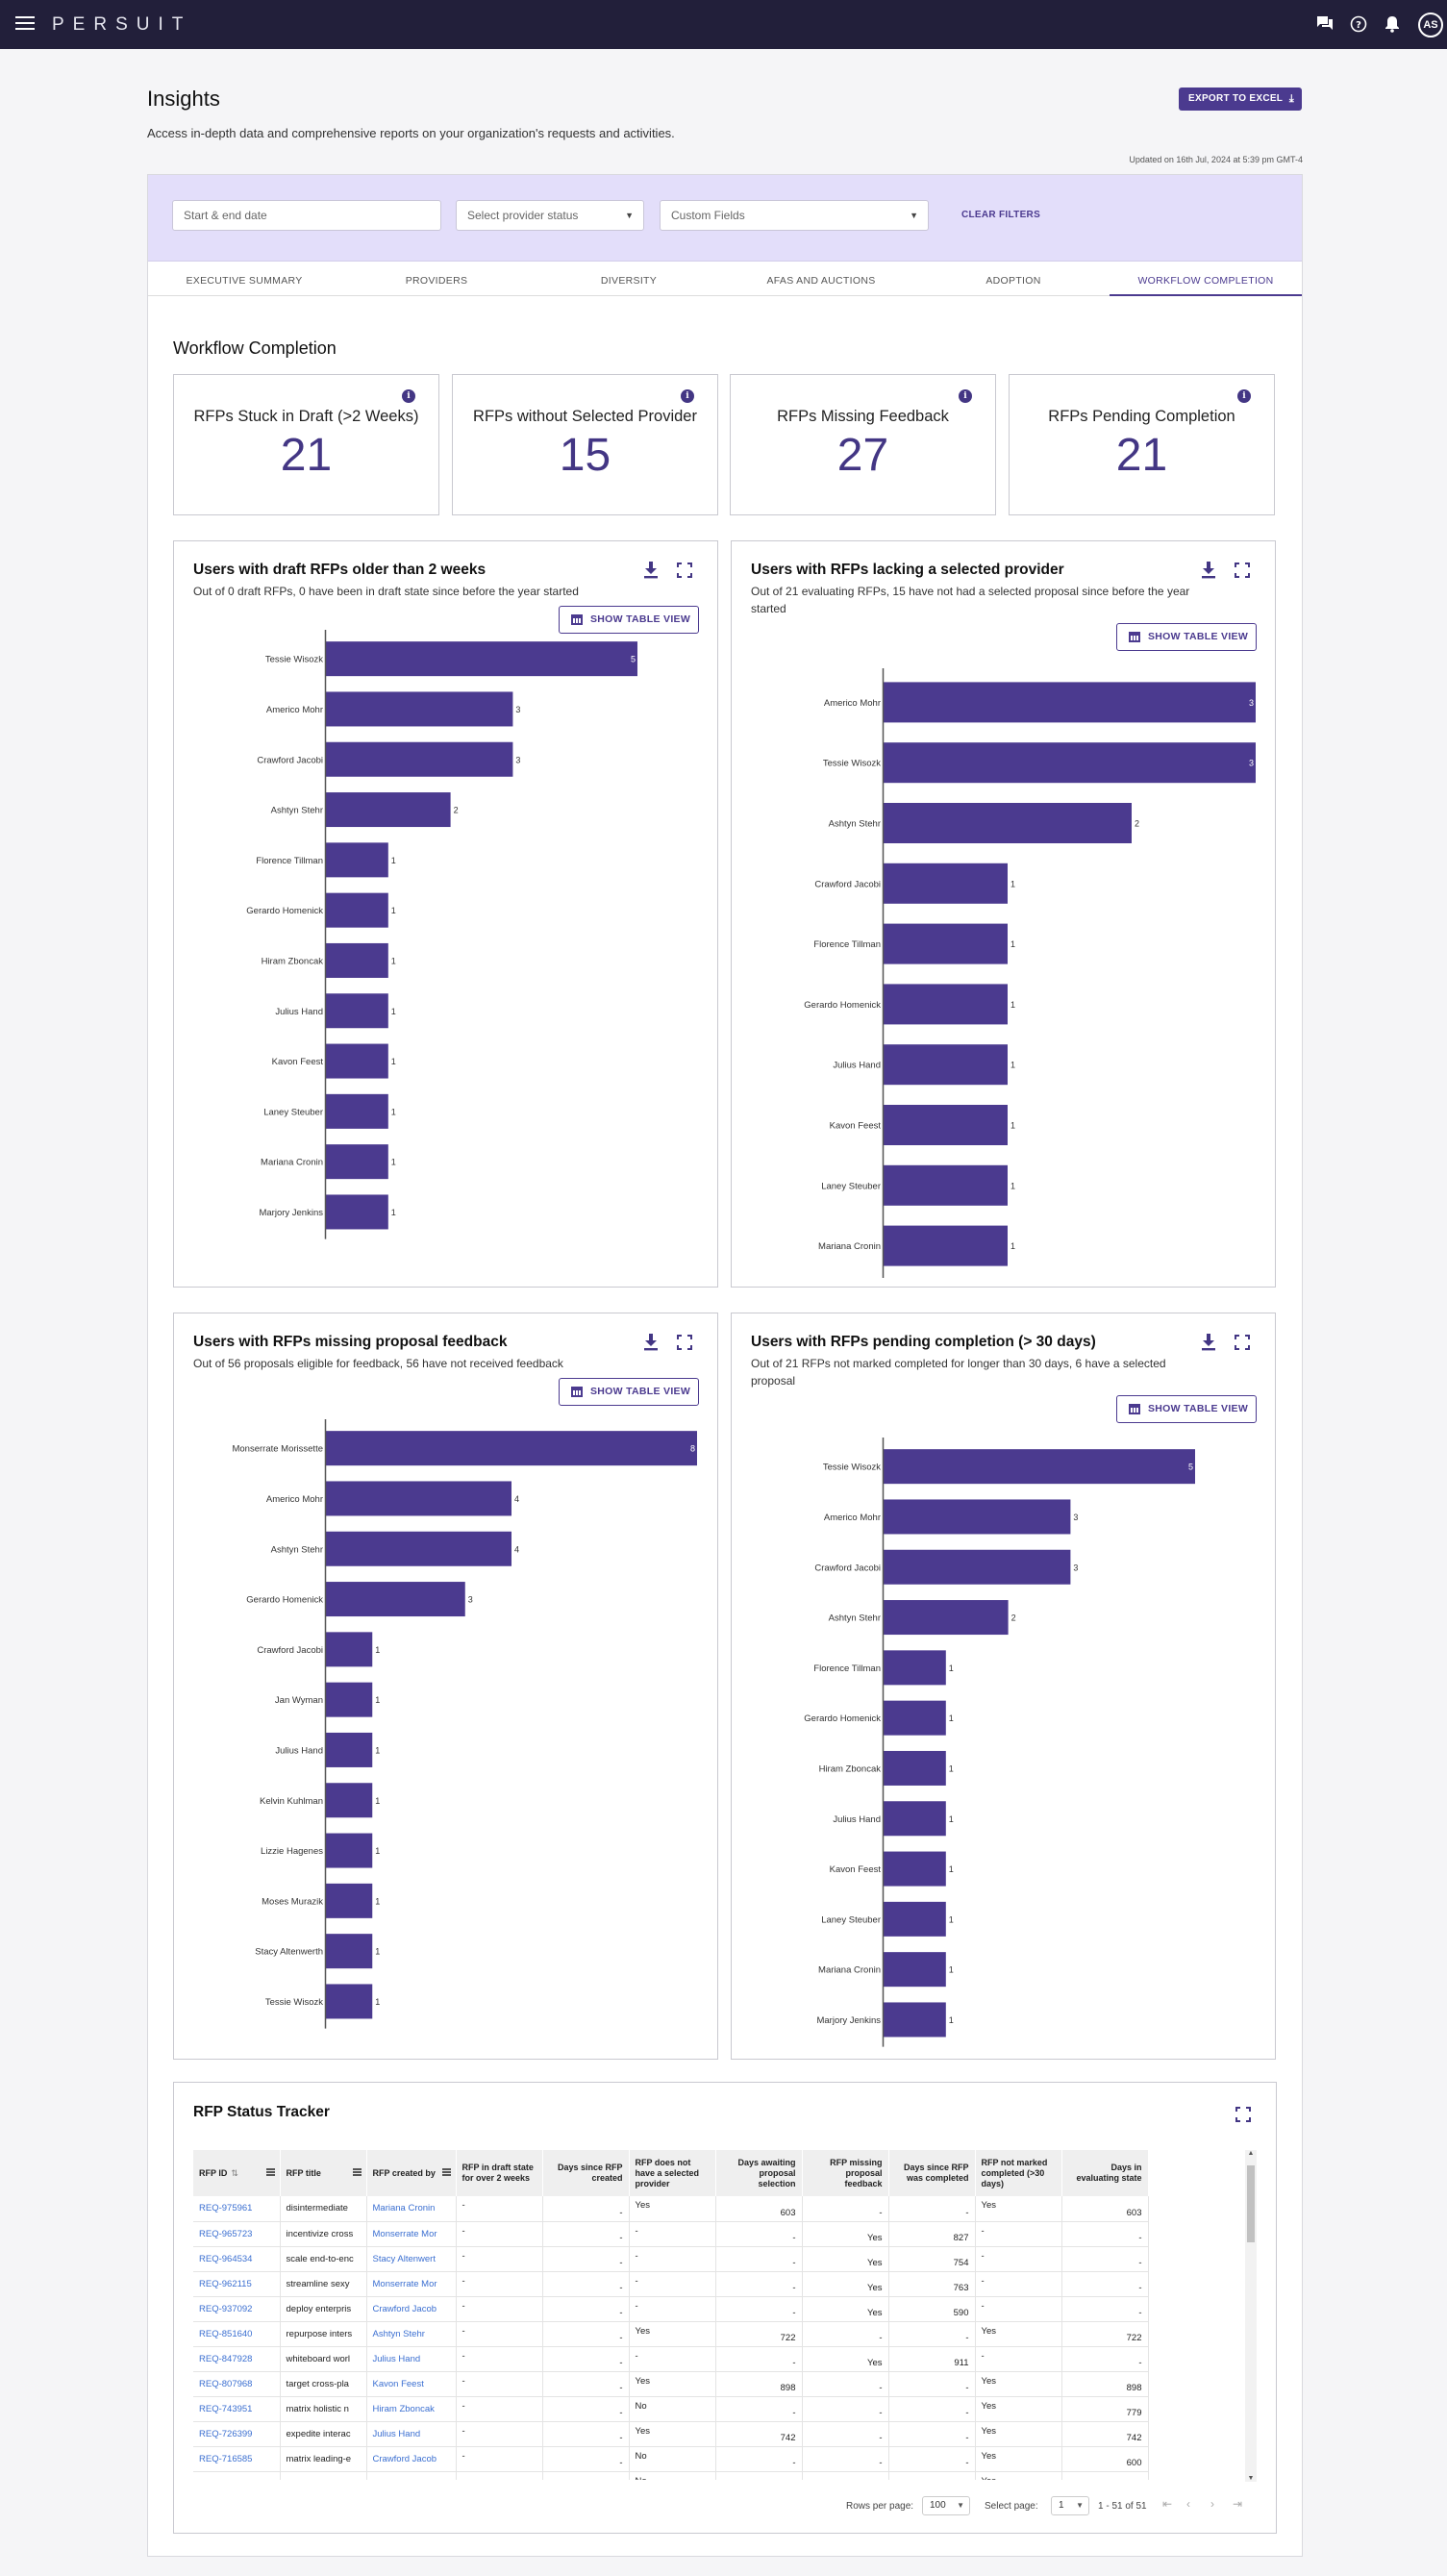 This screenshot has height=2576, width=1447. Describe the element at coordinates (411, 2173) in the screenshot. I see `column-header: RFP created by` at that location.